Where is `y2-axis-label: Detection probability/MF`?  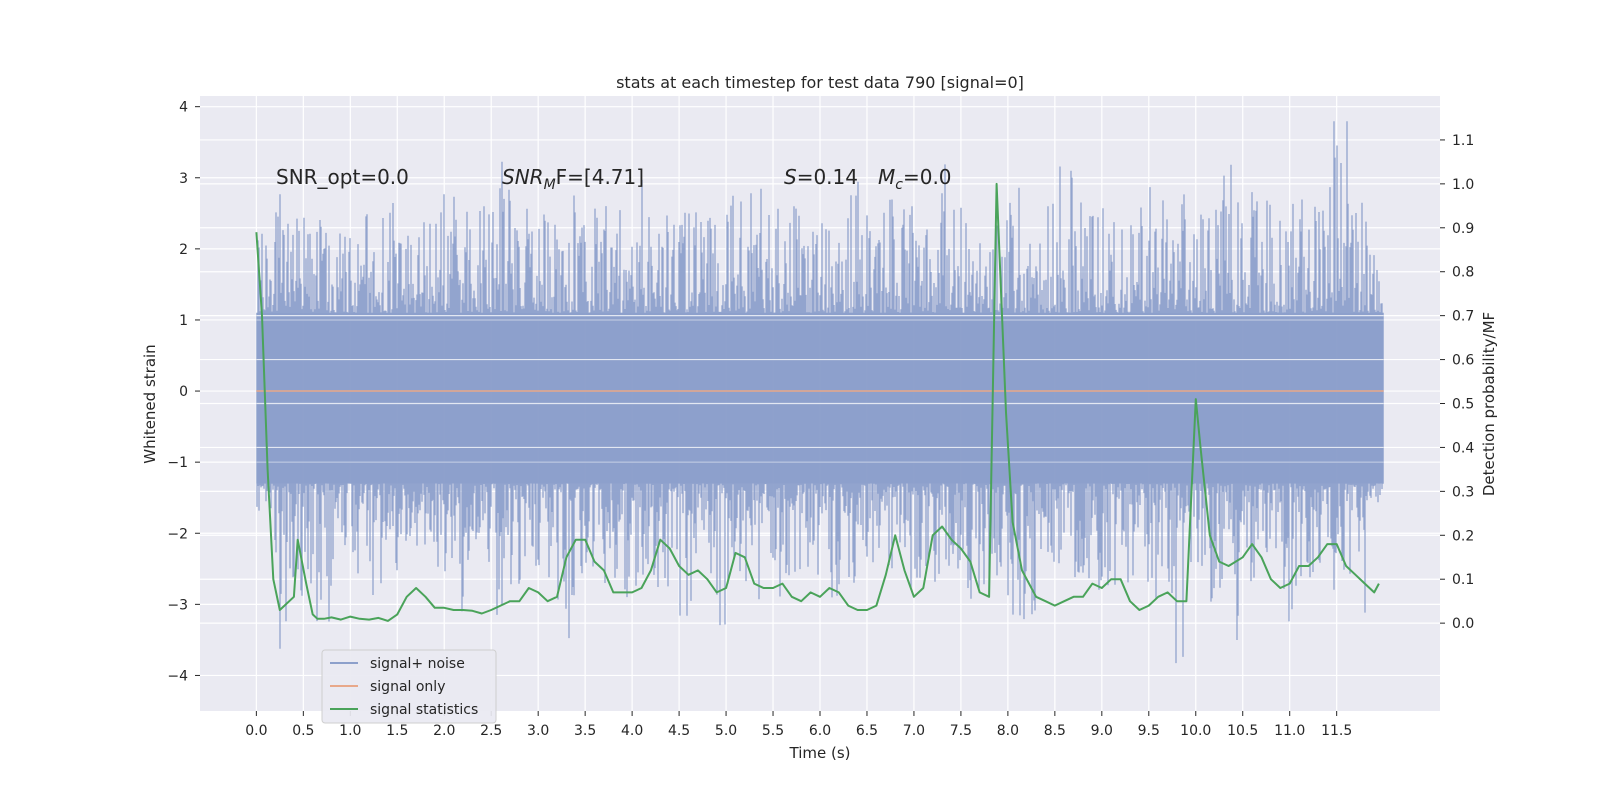 y2-axis-label: Detection probability/MF is located at coordinates (1489, 404).